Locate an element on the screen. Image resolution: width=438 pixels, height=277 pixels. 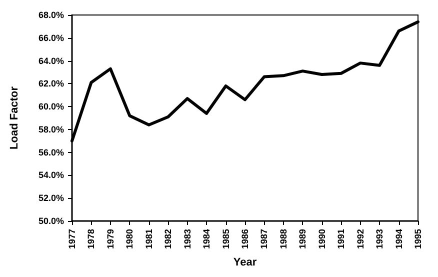
x-tick-label: 1986 is located at coordinates (245, 239).